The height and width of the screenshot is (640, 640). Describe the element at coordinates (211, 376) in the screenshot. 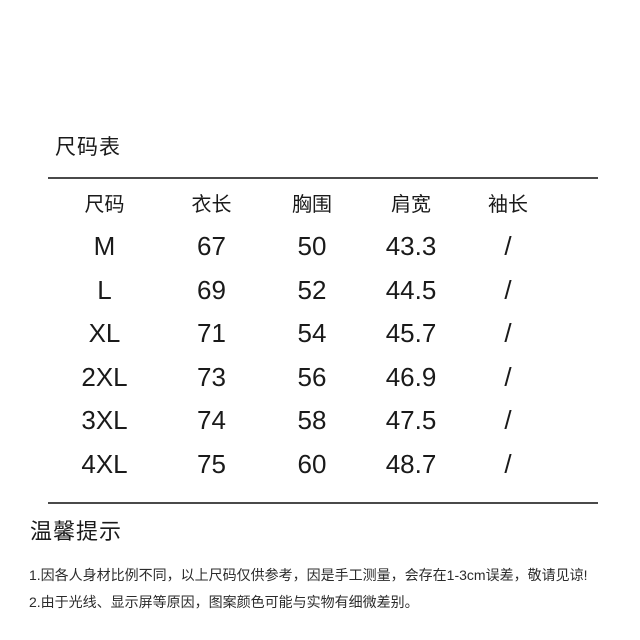

I see `length-cell: 73` at that location.